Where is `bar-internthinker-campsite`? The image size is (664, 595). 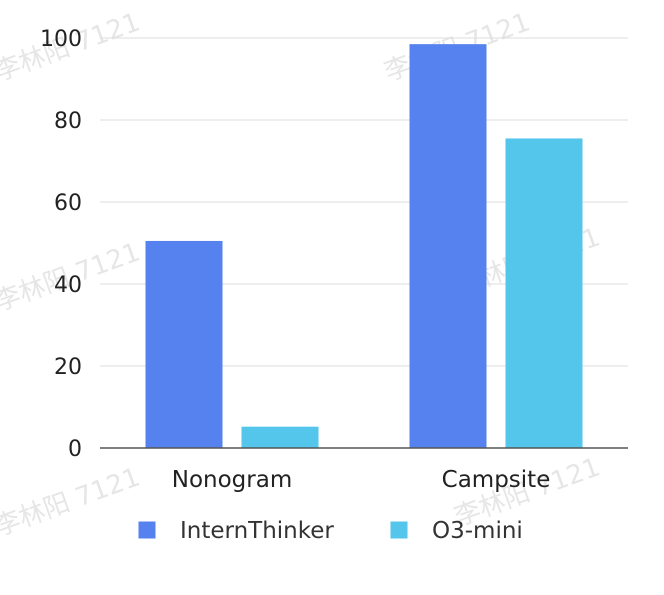 bar-internthinker-campsite is located at coordinates (448, 246).